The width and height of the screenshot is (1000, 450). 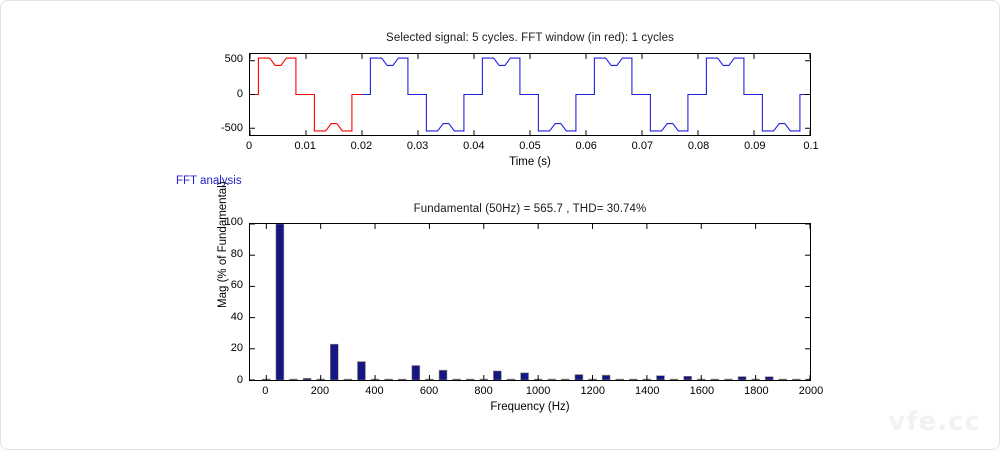 What do you see at coordinates (811, 146) in the screenshot?
I see `signal-x-tick: 0.1` at bounding box center [811, 146].